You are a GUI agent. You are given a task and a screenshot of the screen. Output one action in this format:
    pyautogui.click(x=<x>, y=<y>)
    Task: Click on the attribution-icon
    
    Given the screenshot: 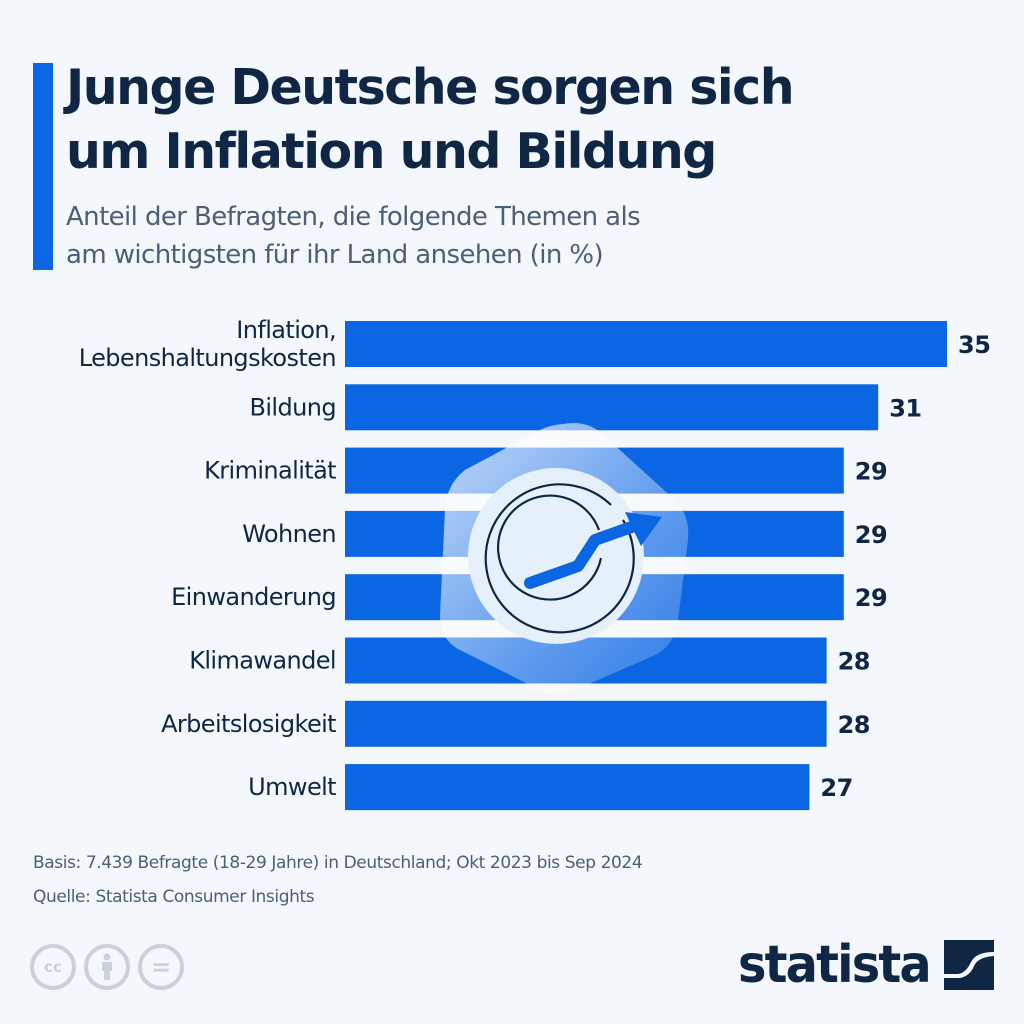 What is the action you would take?
    pyautogui.click(x=107, y=967)
    